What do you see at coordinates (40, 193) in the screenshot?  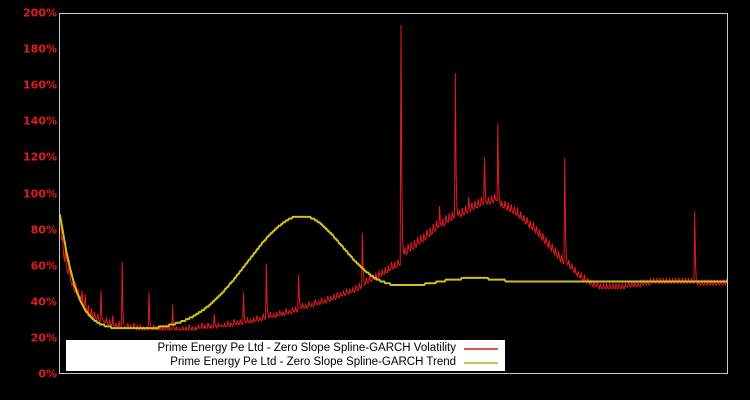 I see `y-tick-label: 100%` at bounding box center [40, 193].